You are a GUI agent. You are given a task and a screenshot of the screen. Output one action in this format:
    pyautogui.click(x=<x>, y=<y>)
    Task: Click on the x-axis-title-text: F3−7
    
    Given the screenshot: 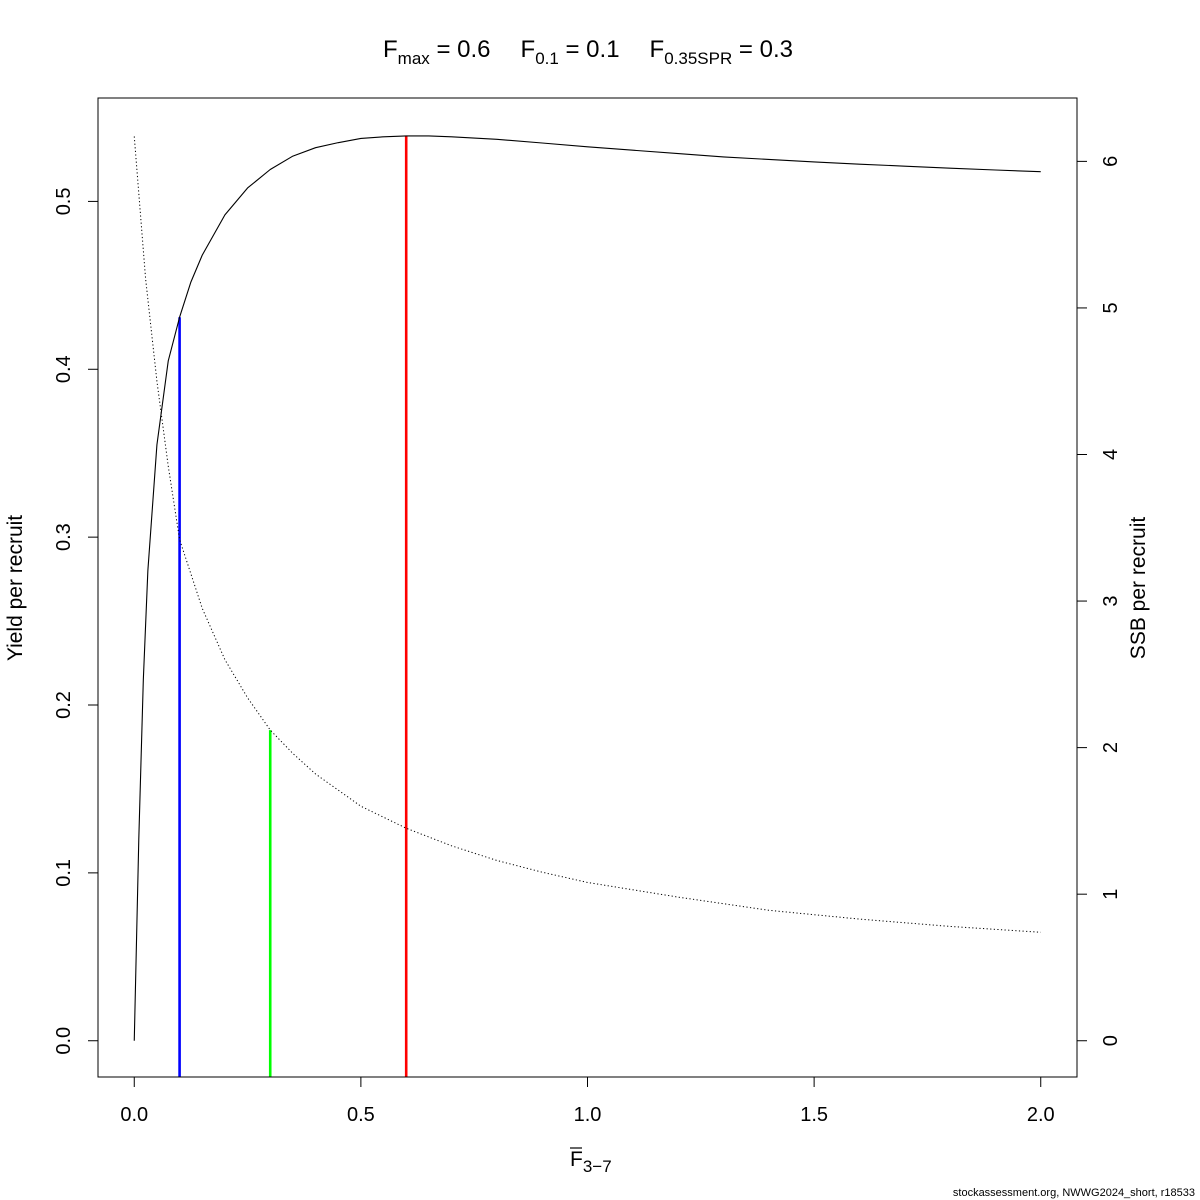 What is the action you would take?
    pyautogui.click(x=591, y=1162)
    